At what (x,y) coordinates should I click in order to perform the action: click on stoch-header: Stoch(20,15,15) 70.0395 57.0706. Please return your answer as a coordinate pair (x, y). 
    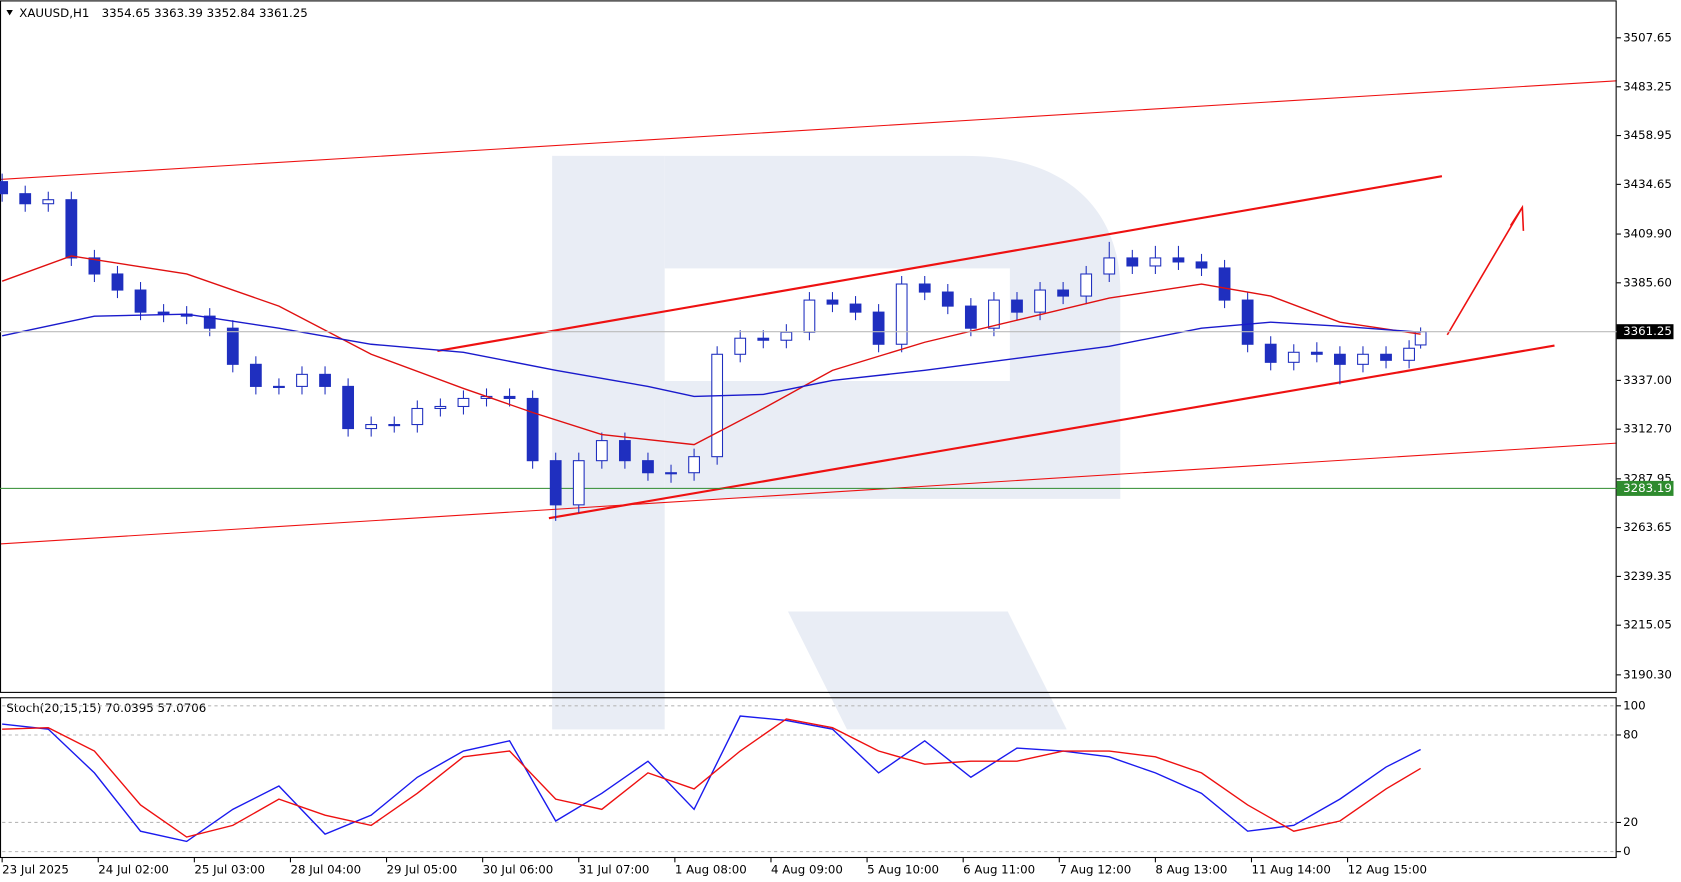
    Looking at the image, I should click on (106, 707).